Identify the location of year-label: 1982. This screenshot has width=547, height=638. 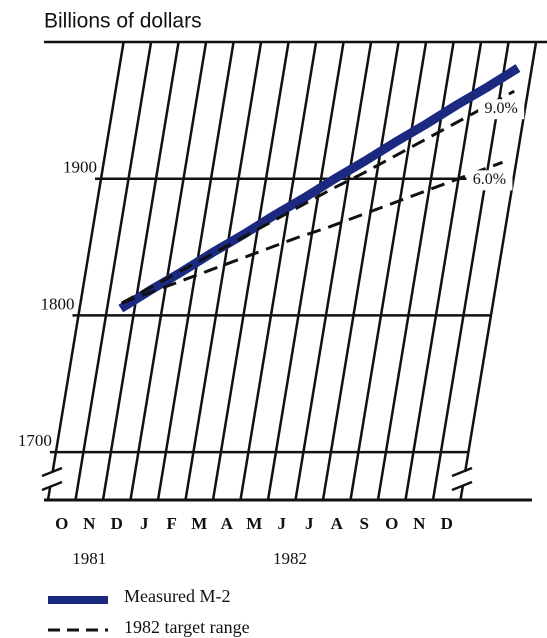
(290, 558).